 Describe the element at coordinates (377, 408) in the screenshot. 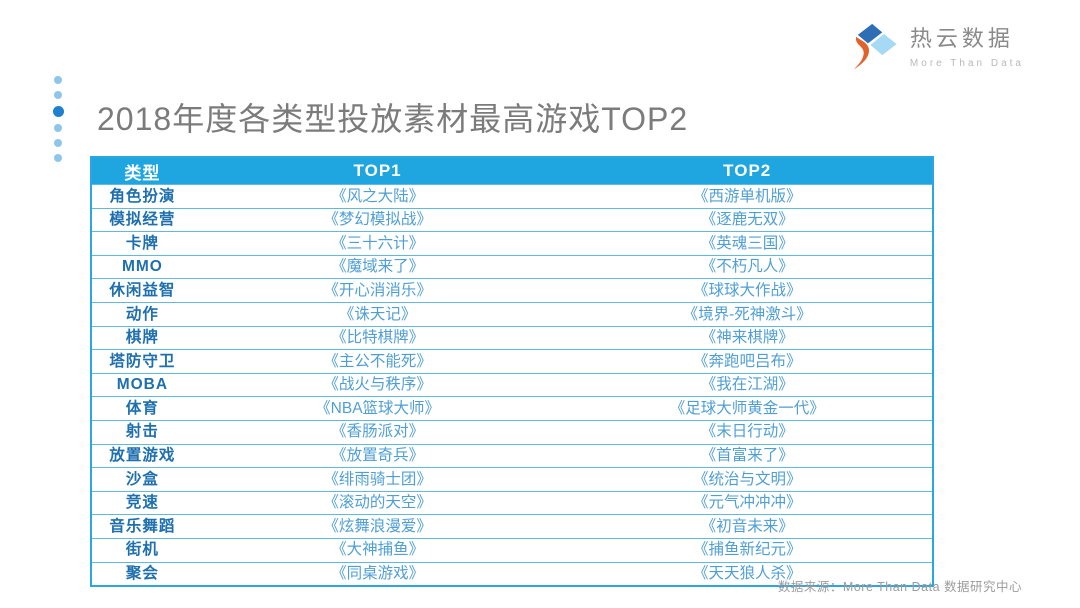

I see `game-cell: 《NBA篮球大师》` at that location.